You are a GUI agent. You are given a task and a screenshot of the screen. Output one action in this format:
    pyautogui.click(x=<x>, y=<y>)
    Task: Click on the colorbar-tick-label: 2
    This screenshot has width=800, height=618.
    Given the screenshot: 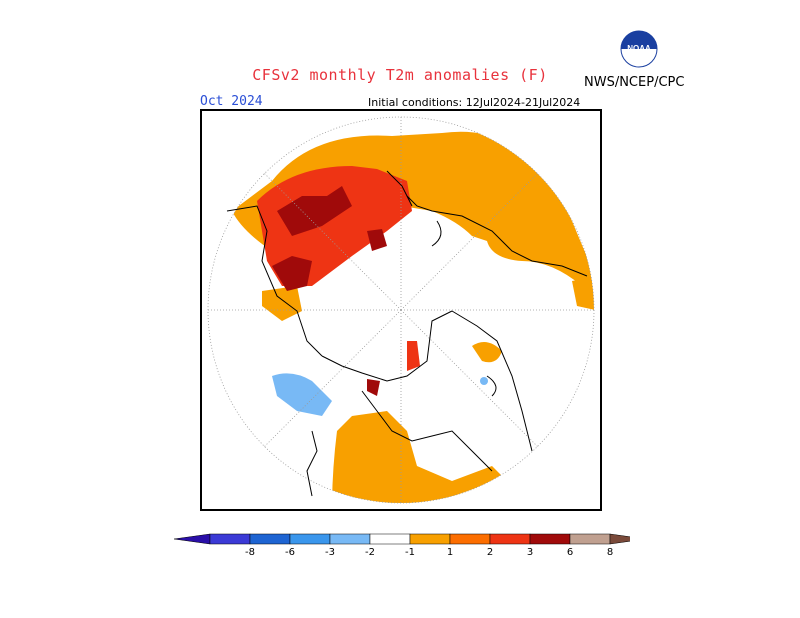 What is the action you would take?
    pyautogui.click(x=490, y=552)
    